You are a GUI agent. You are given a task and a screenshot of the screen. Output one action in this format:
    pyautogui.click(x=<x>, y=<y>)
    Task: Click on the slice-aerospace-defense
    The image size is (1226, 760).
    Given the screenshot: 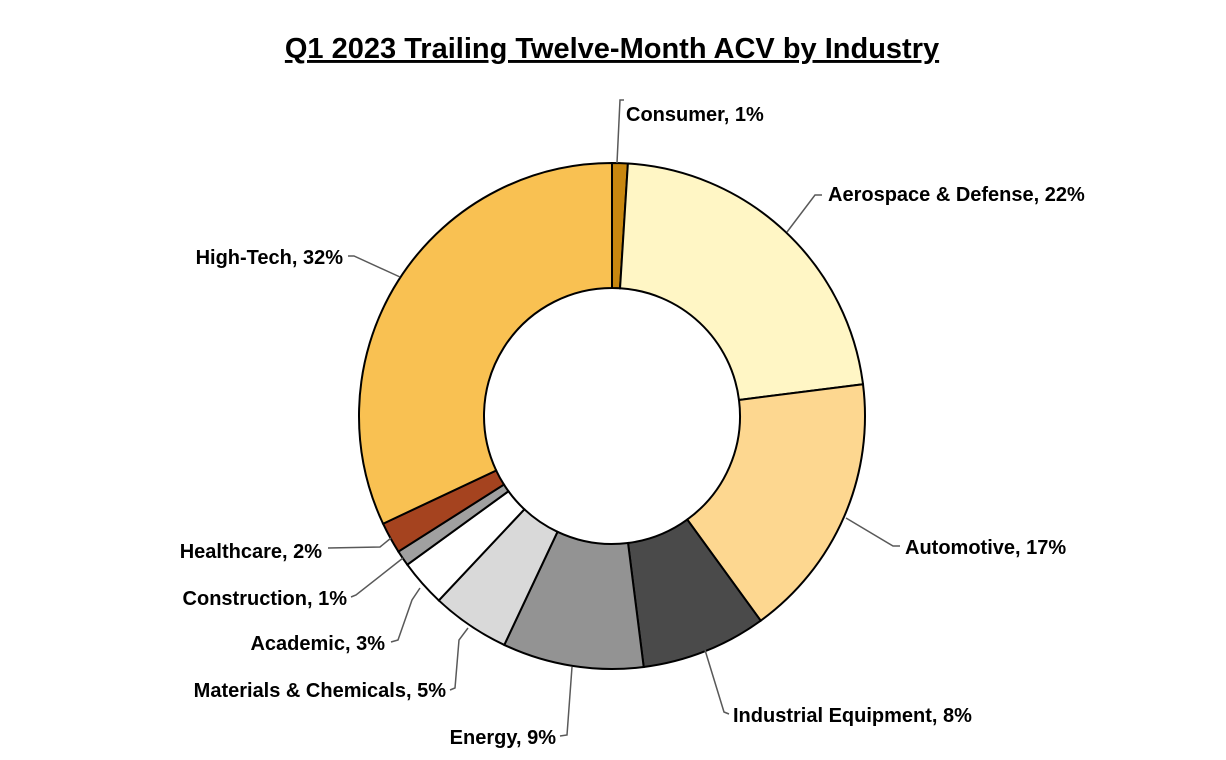 What is the action you would take?
    pyautogui.click(x=741, y=282)
    